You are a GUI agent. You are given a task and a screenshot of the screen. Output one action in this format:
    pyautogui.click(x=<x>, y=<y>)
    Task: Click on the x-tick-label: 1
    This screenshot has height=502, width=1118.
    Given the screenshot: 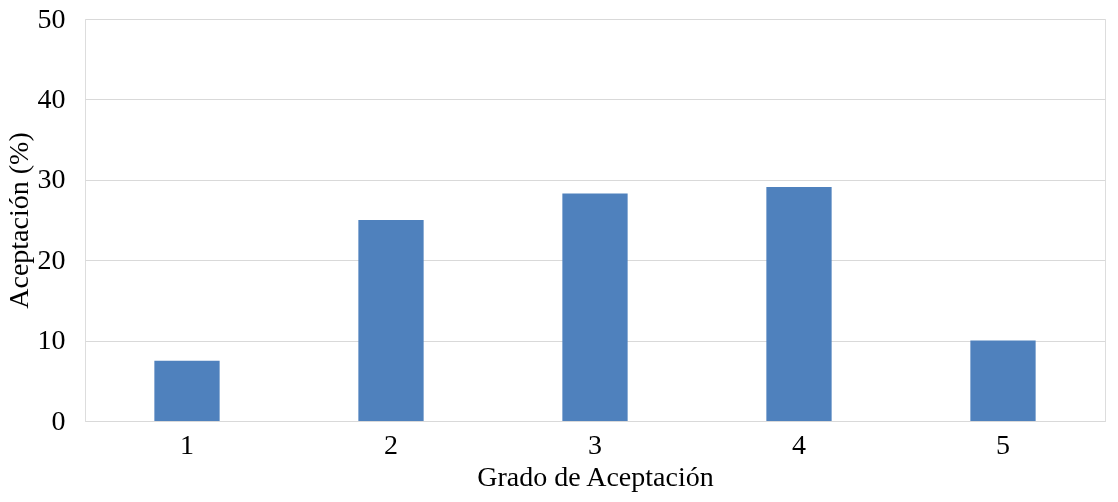 What is the action you would take?
    pyautogui.click(x=187, y=444)
    